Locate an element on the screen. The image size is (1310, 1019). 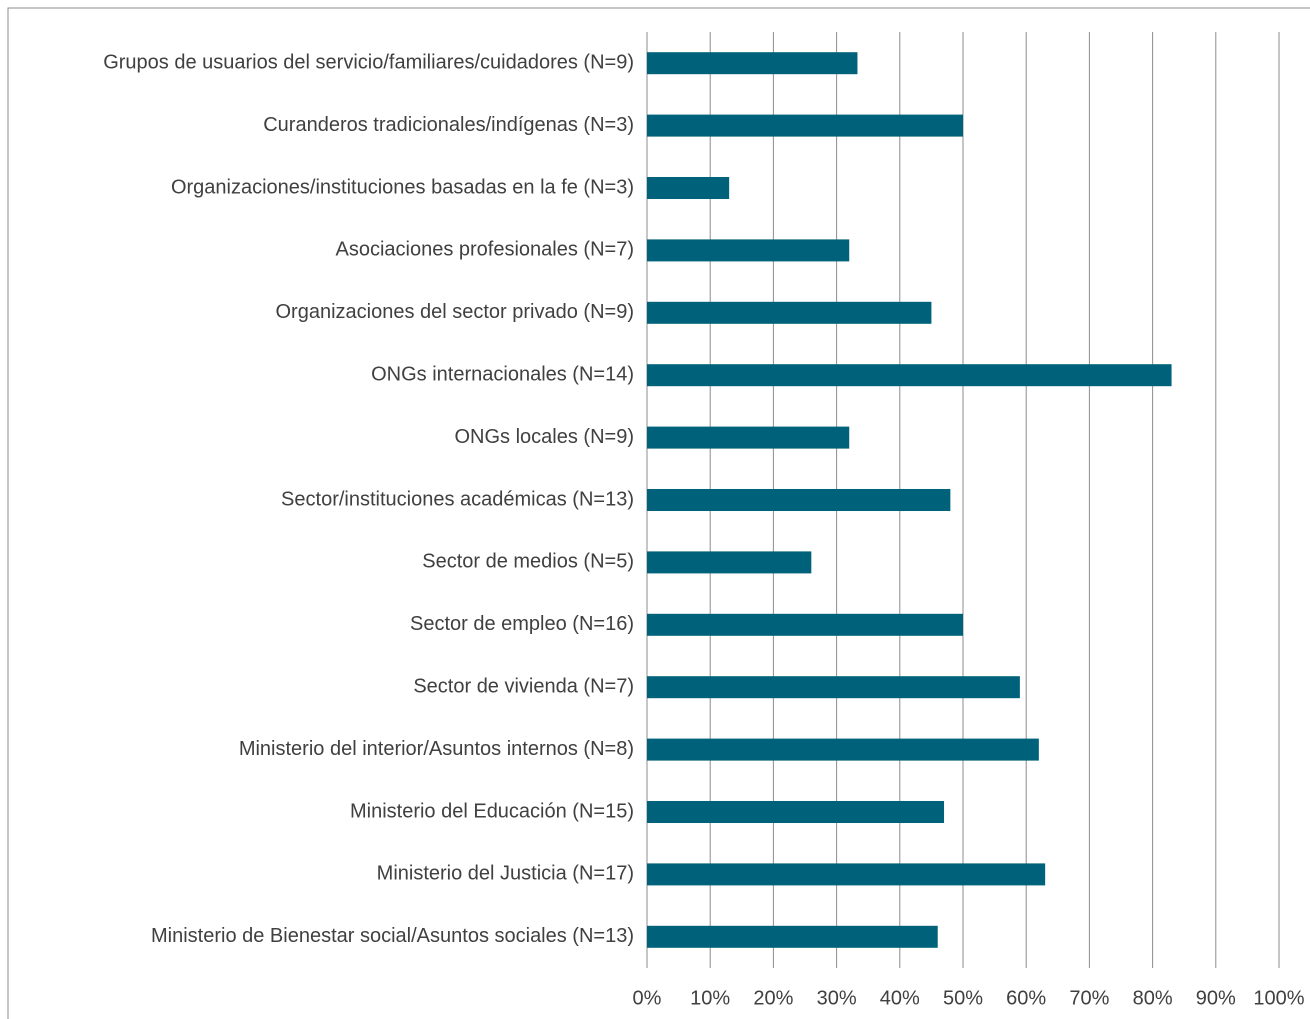
x-tick-label: 10% is located at coordinates (710, 998).